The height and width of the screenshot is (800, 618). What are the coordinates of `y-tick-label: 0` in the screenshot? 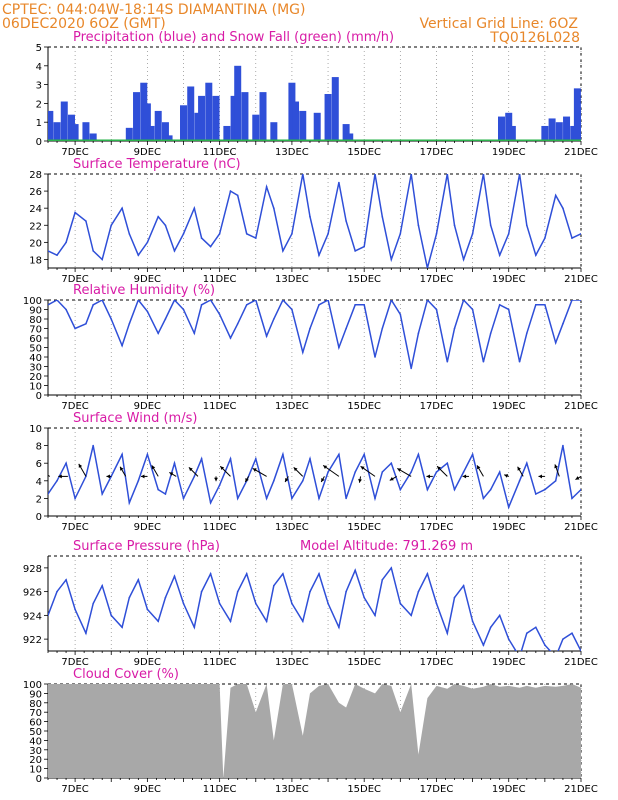 It's located at (39, 142).